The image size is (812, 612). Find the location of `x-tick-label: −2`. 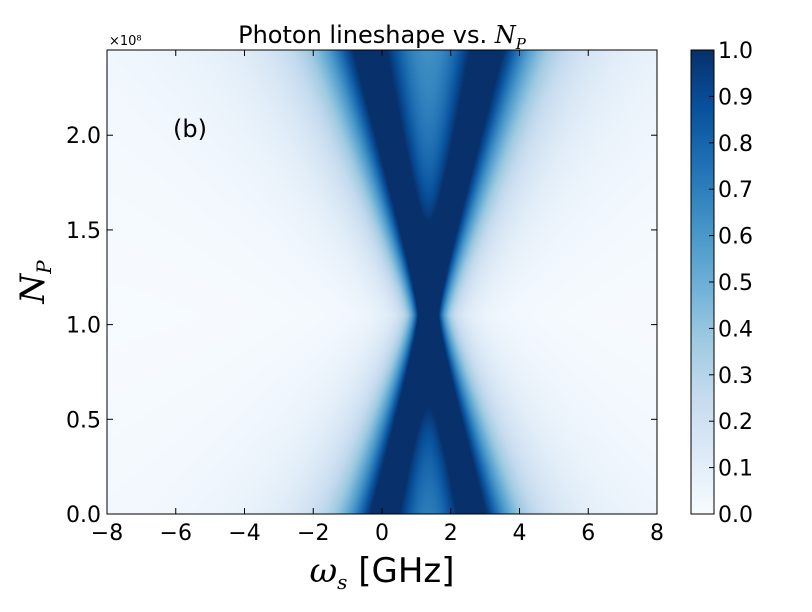

x-tick-label: −2 is located at coordinates (313, 533).